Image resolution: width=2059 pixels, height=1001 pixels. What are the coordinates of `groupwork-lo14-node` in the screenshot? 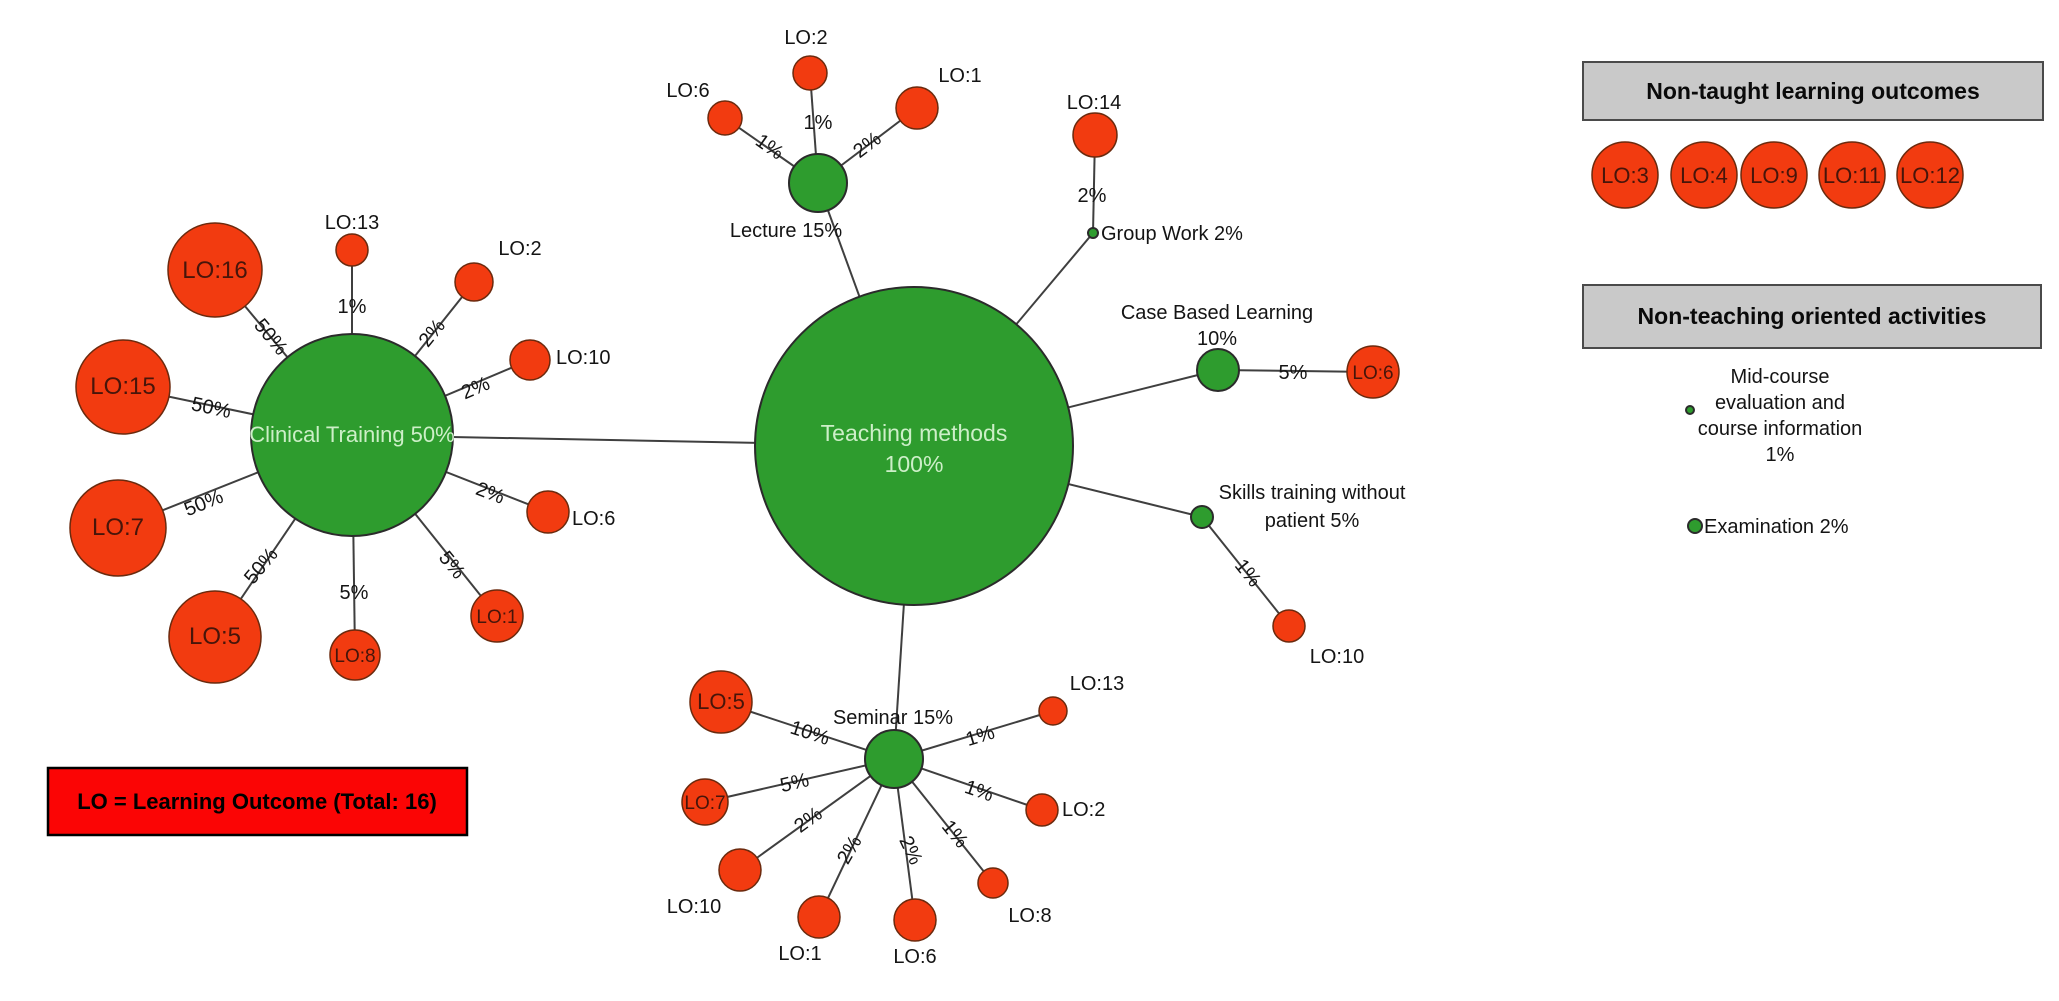 It's located at (1095, 135).